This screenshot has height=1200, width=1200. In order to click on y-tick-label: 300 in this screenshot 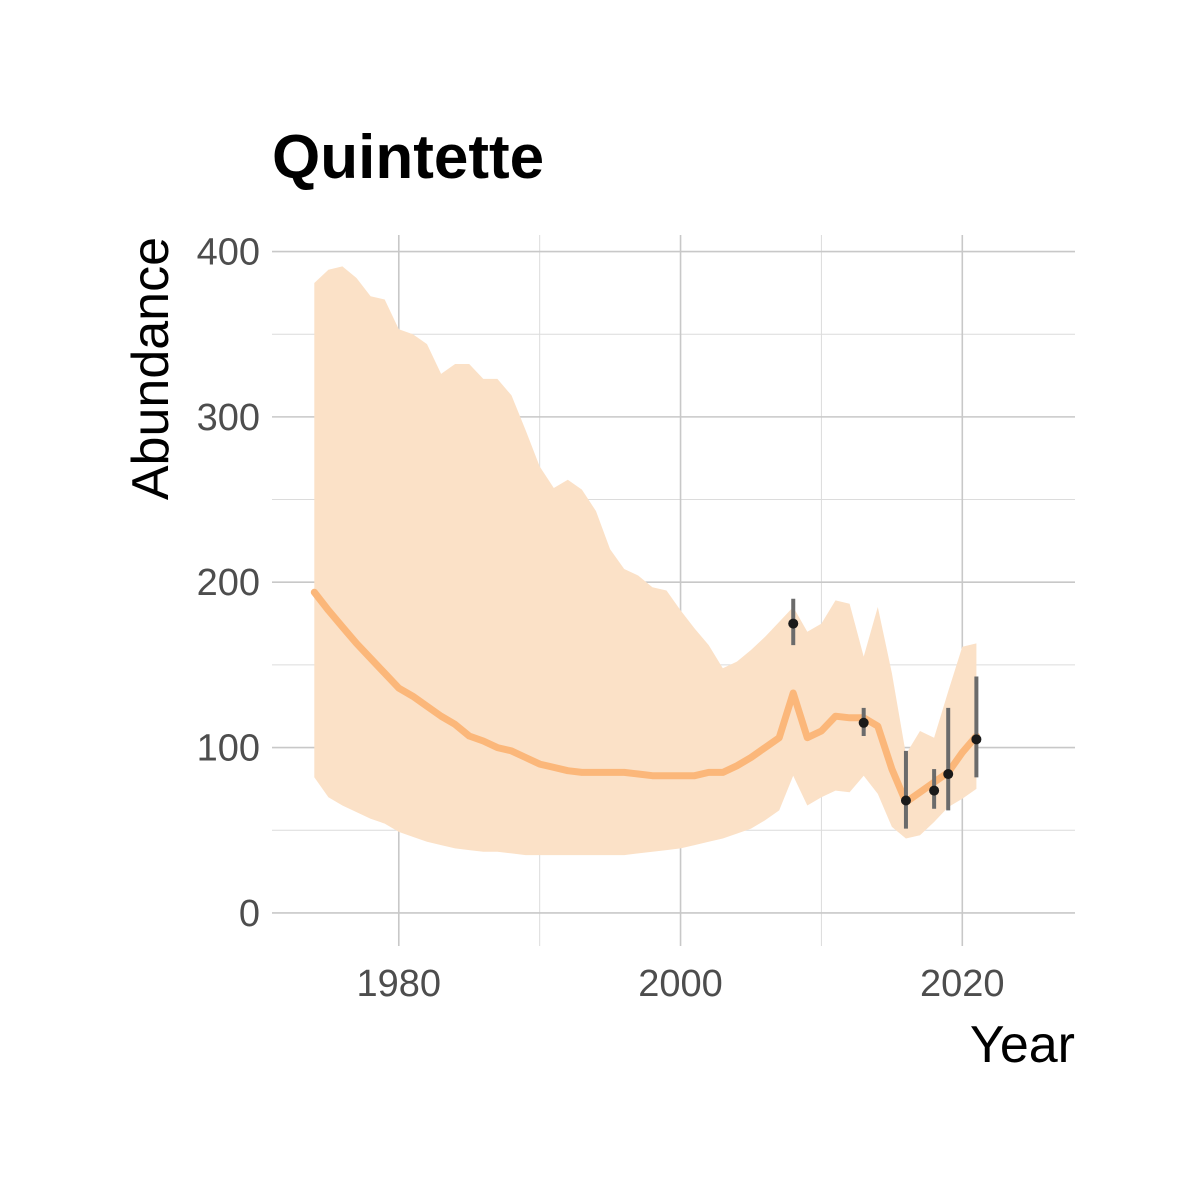, I will do `click(228, 418)`.